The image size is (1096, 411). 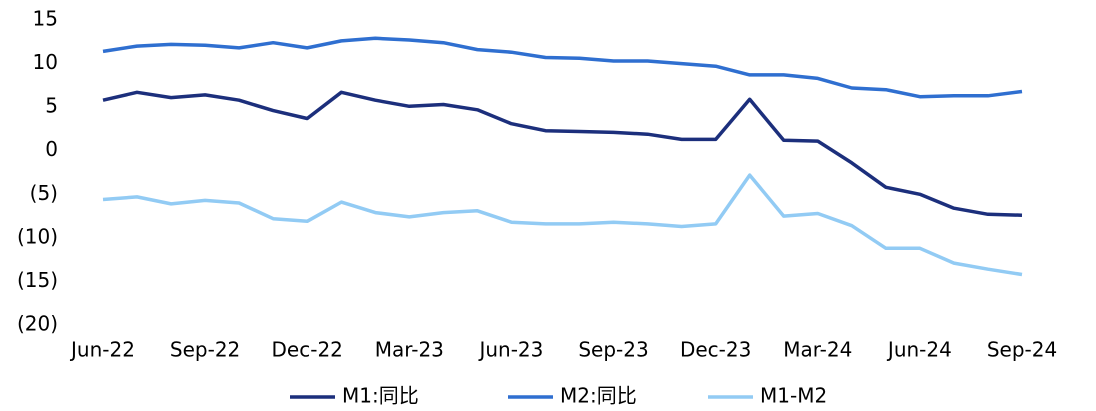 What do you see at coordinates (45, 19) in the screenshot?
I see `y-tick-label: 15` at bounding box center [45, 19].